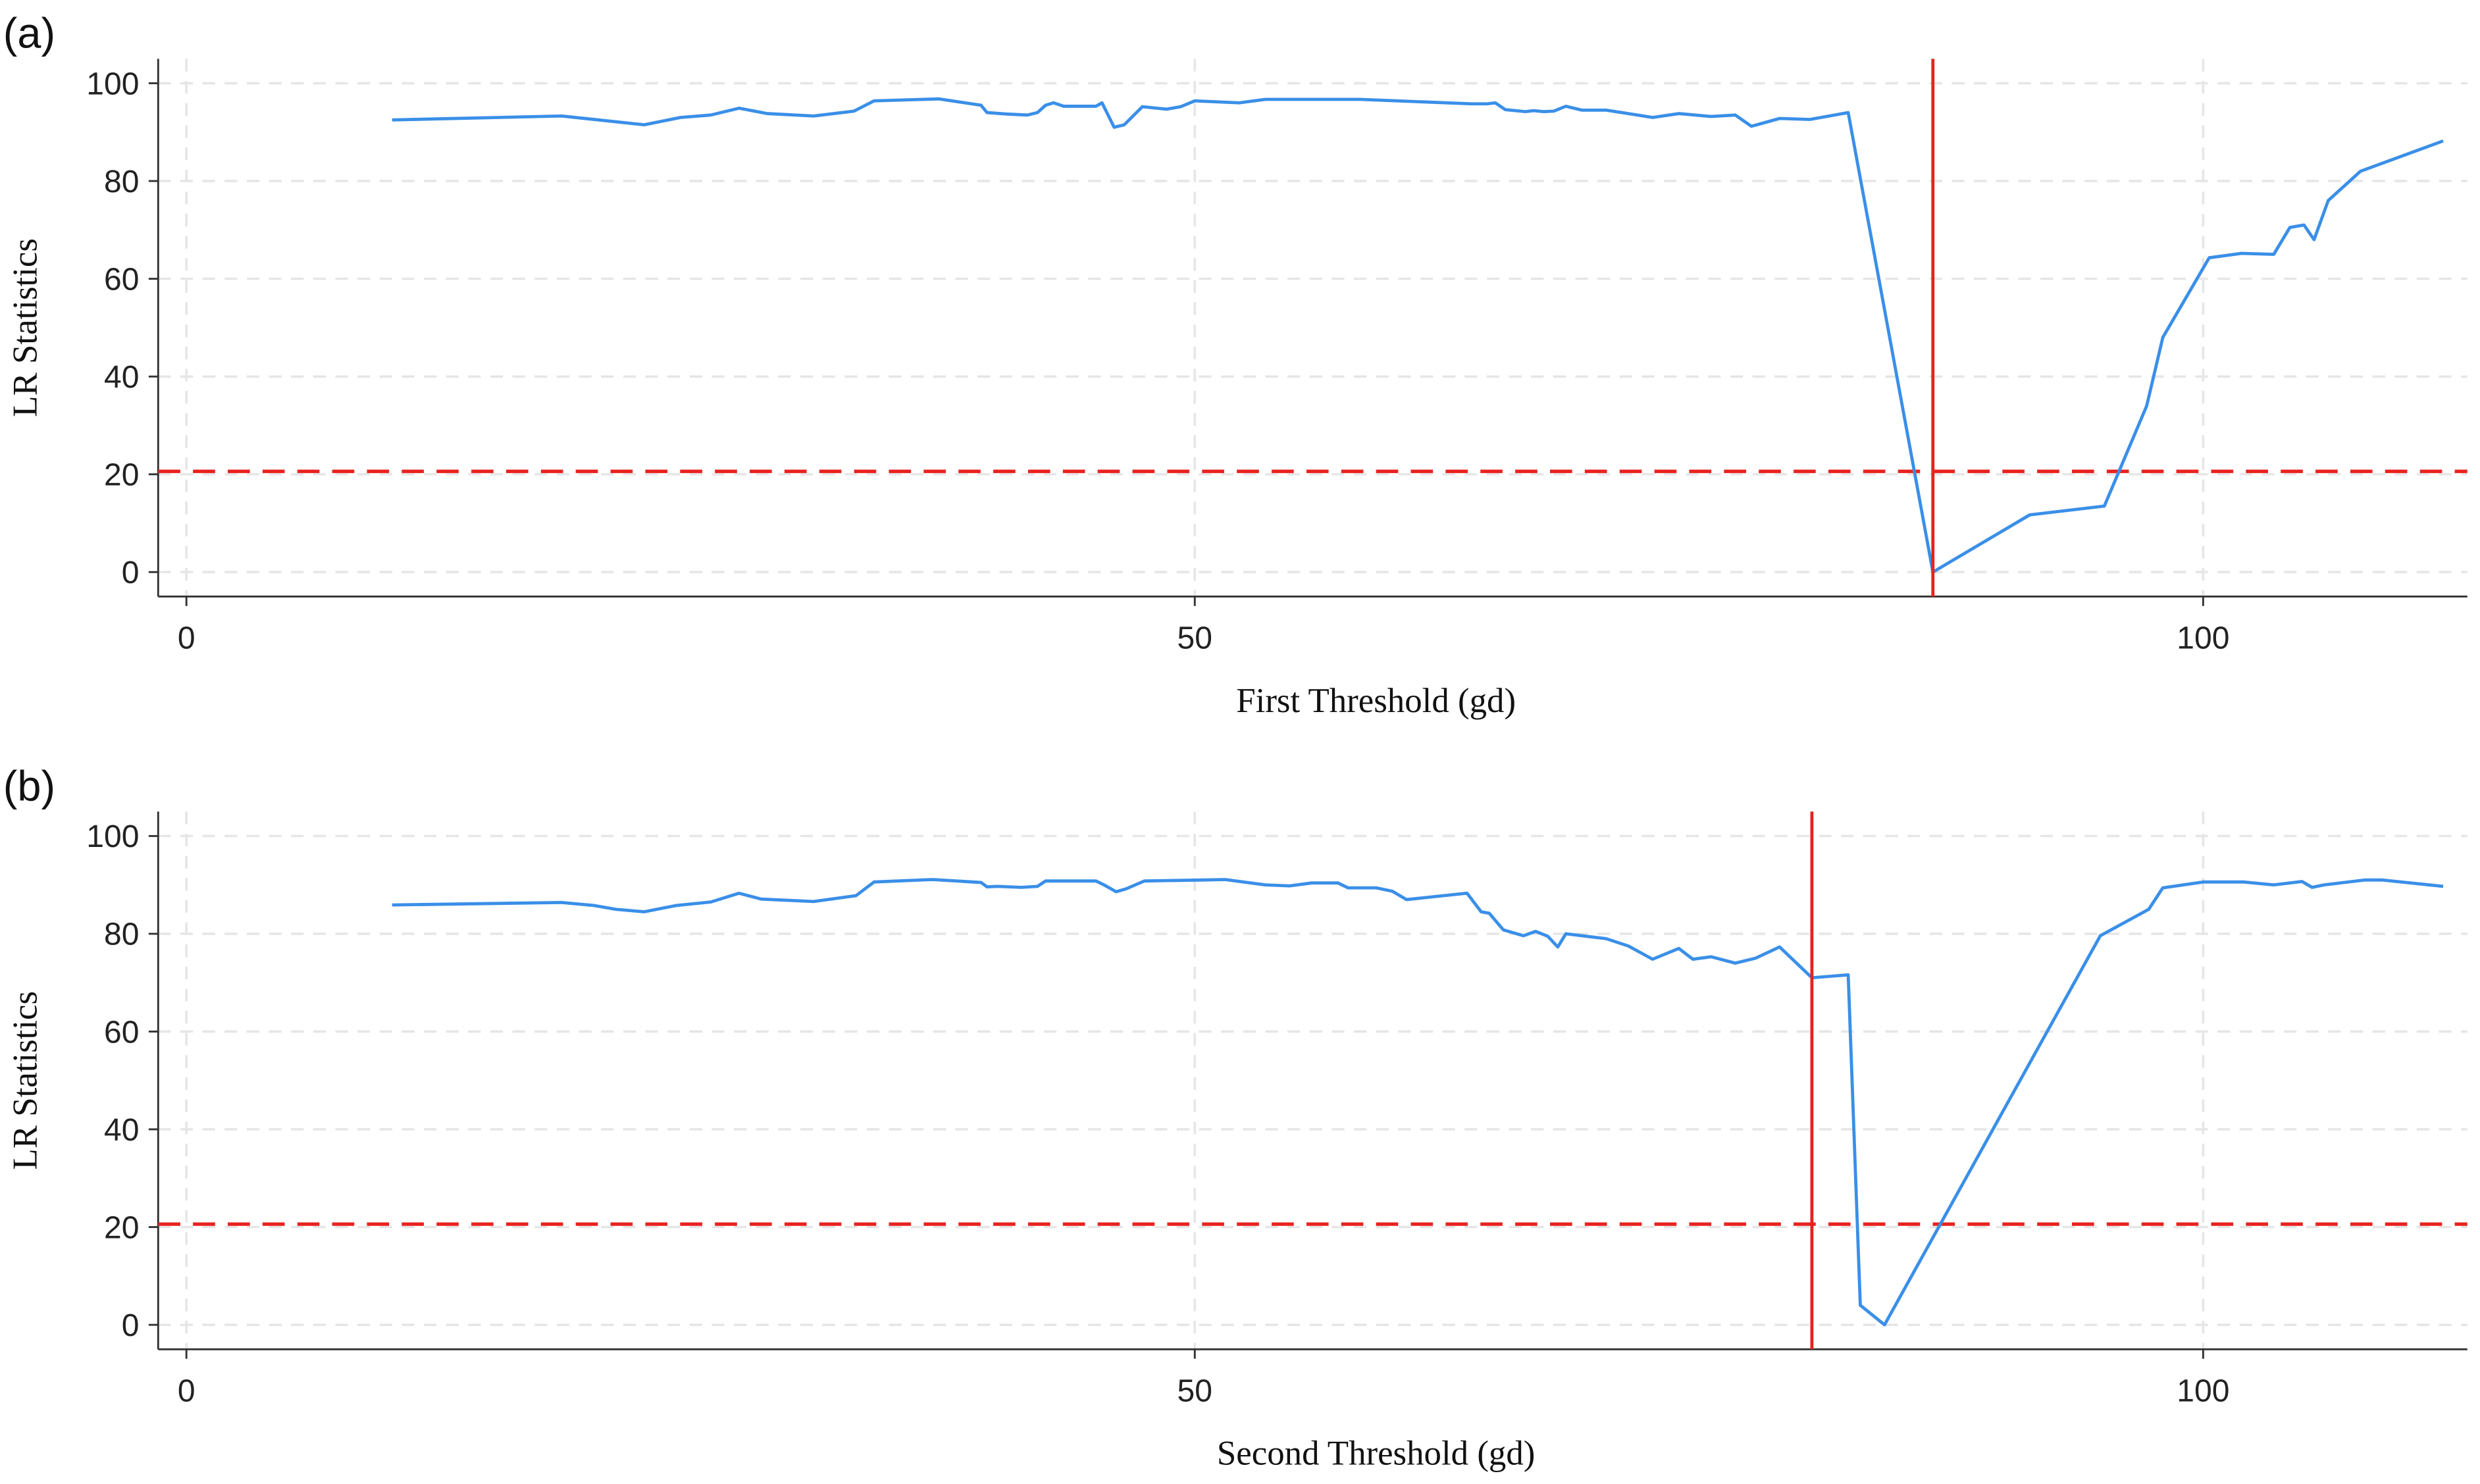 Image resolution: width=2480 pixels, height=1484 pixels. What do you see at coordinates (29, 785) in the screenshot?
I see `panel-label: (b)` at bounding box center [29, 785].